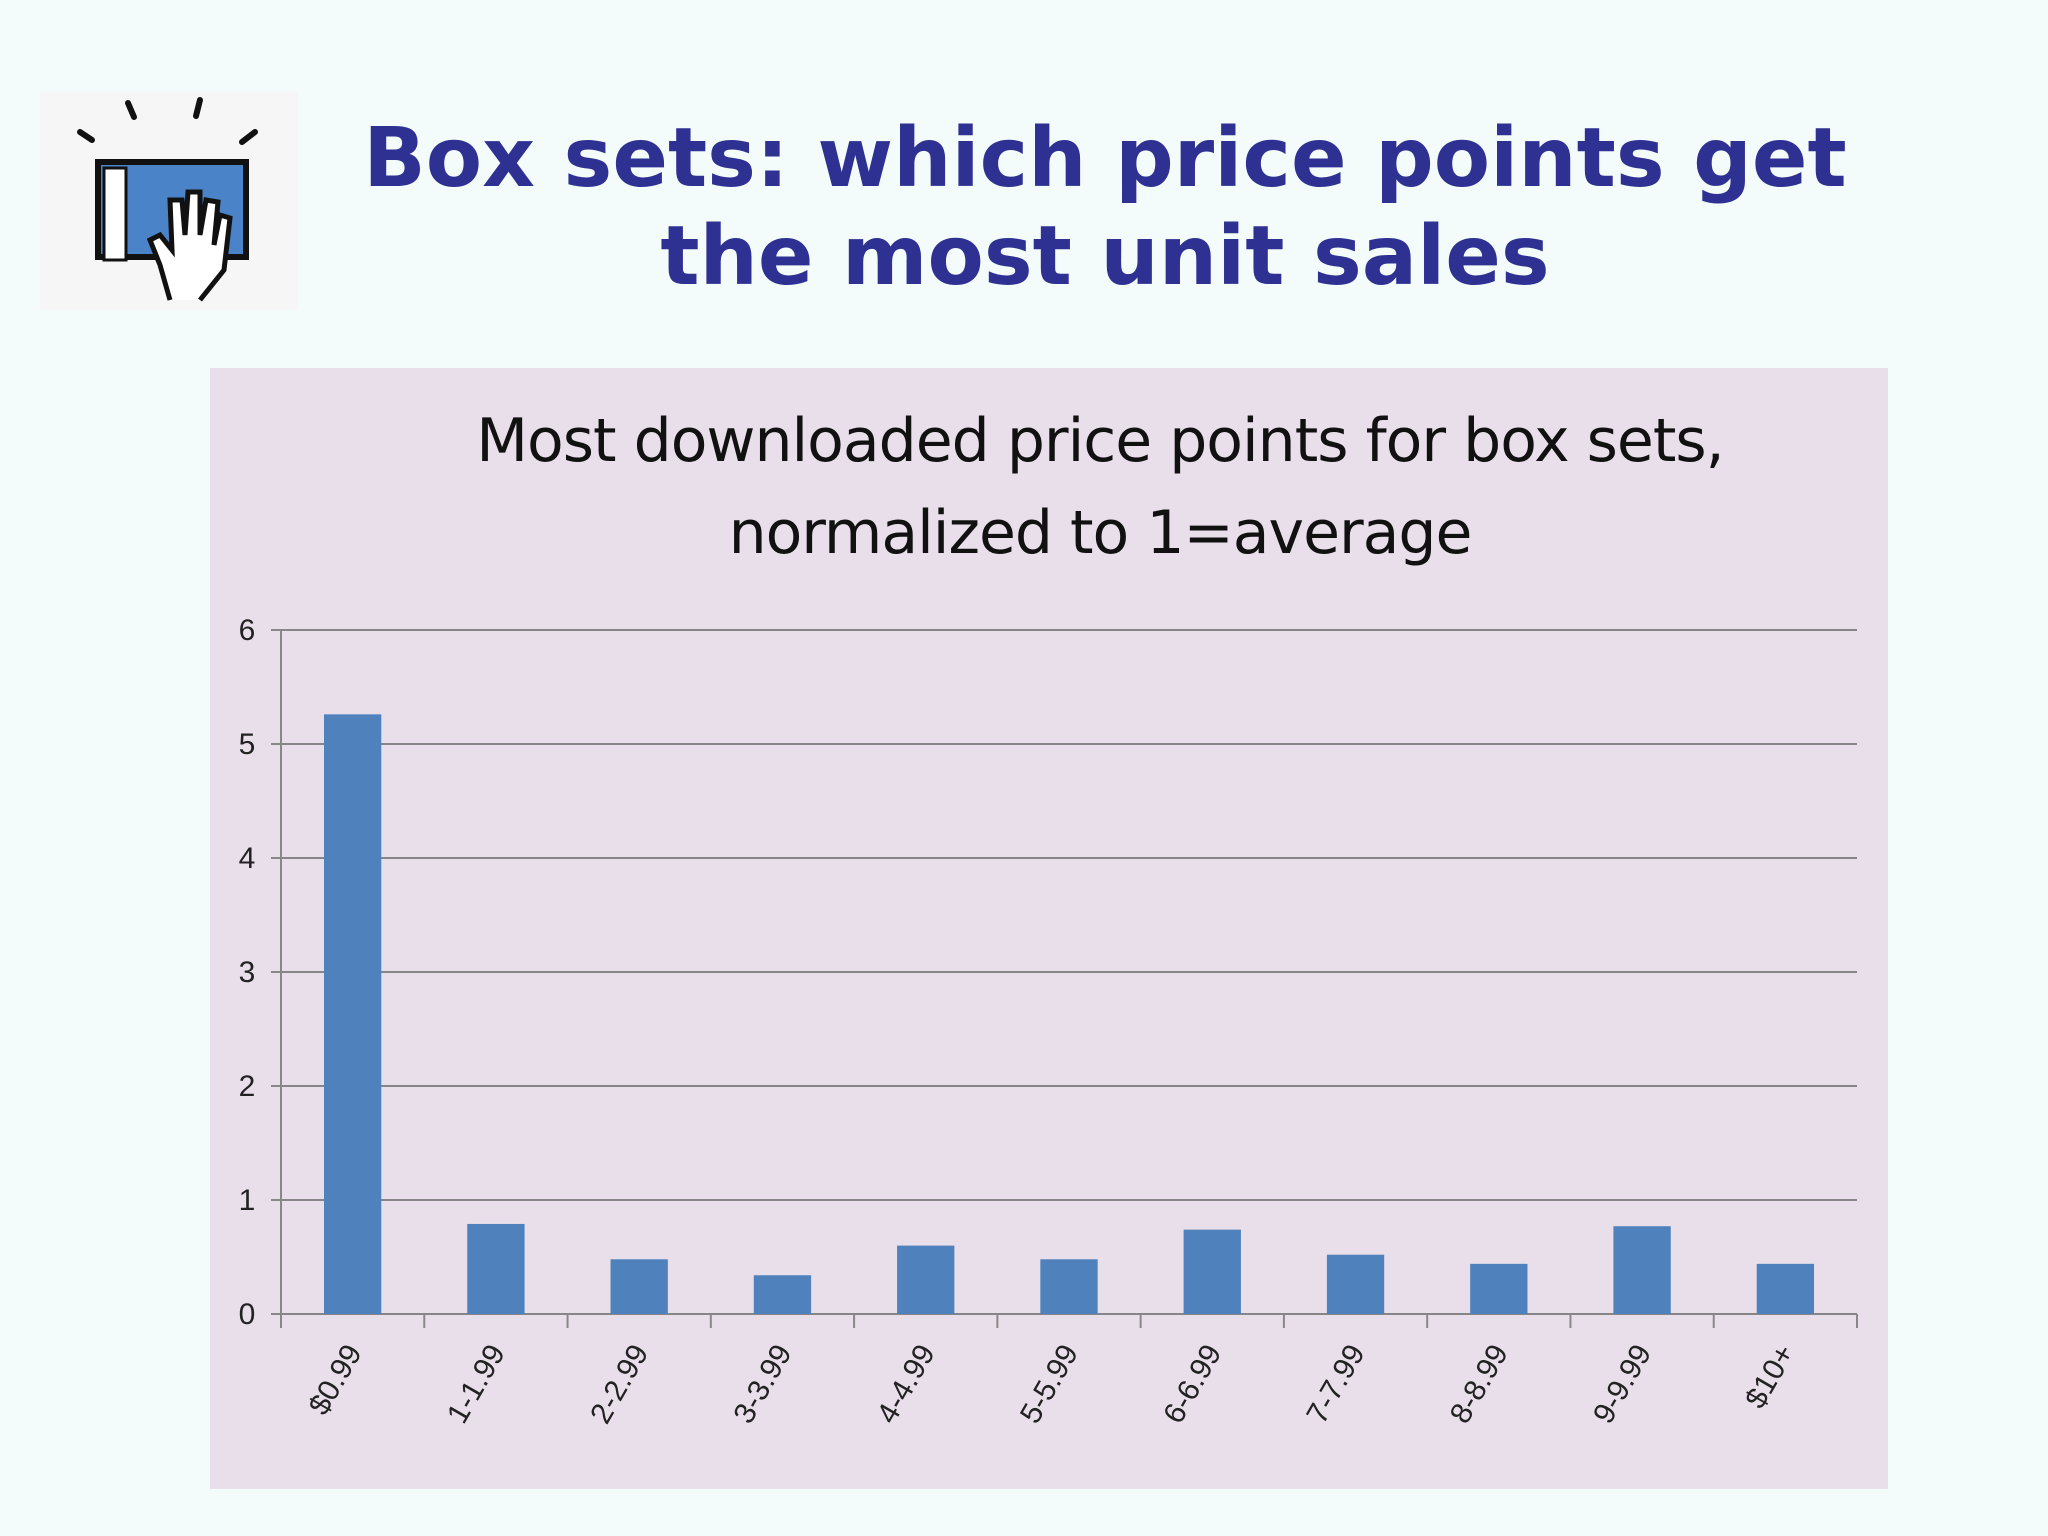  What do you see at coordinates (247, 1200) in the screenshot?
I see `y-tick-label: 1` at bounding box center [247, 1200].